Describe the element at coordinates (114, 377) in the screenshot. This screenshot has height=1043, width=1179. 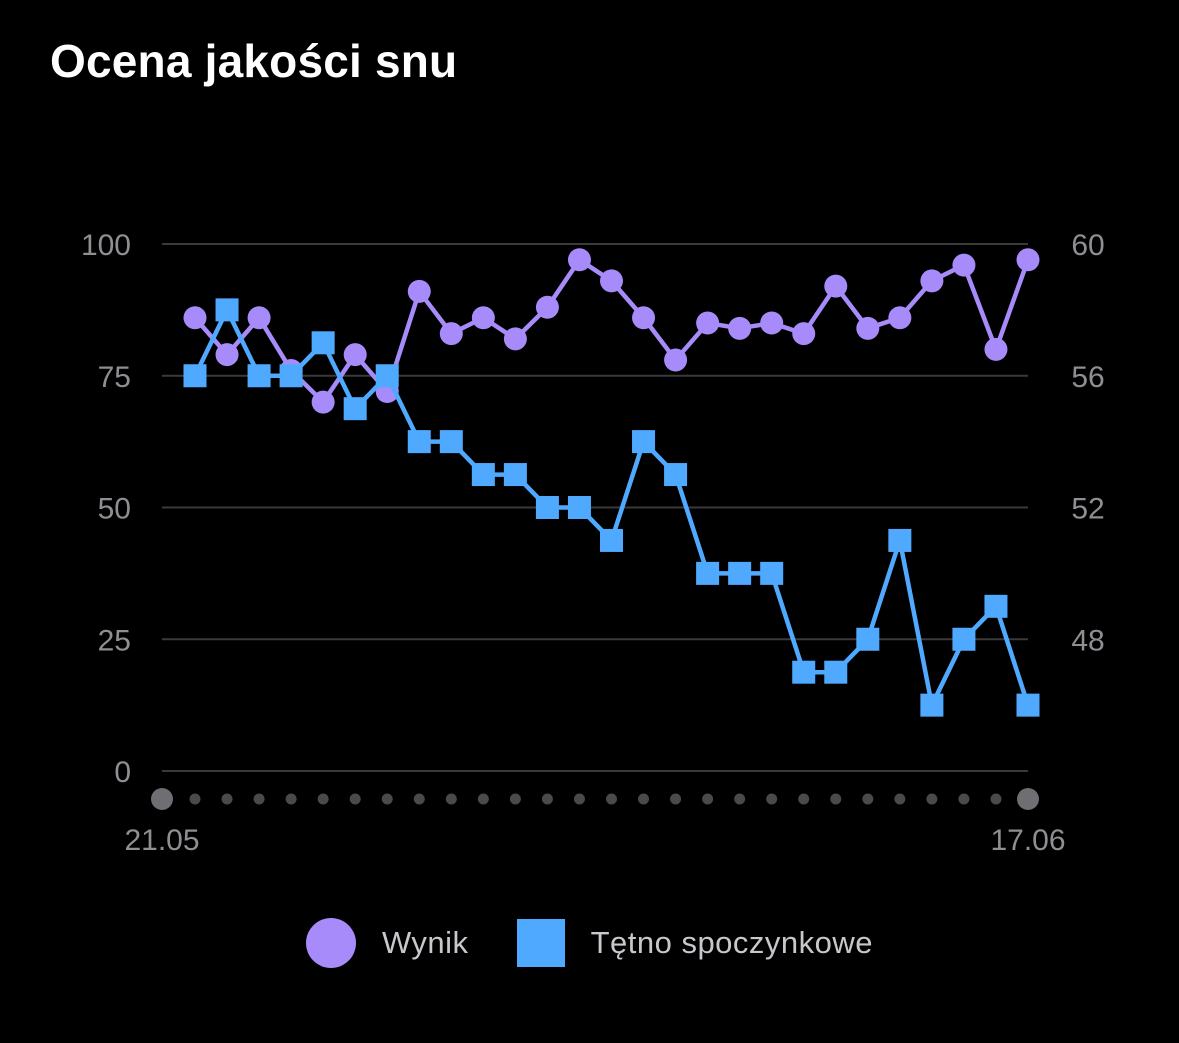
I see `left-tick-label: 75` at that location.